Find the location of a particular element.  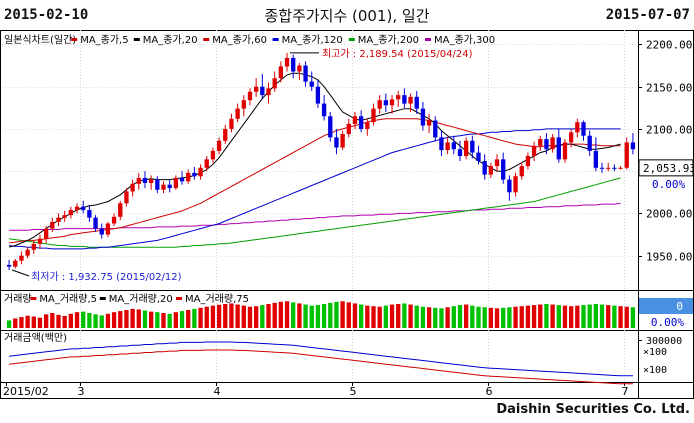

amount-line is located at coordinates (321, 359).